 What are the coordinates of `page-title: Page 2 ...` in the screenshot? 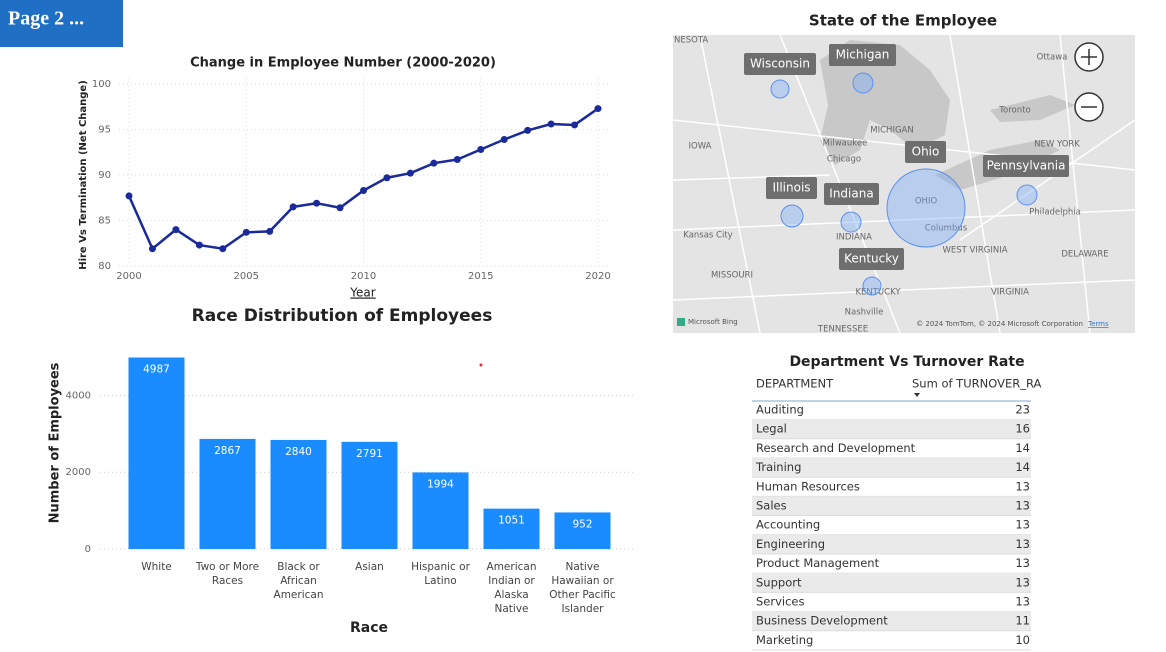 It's located at (46, 19).